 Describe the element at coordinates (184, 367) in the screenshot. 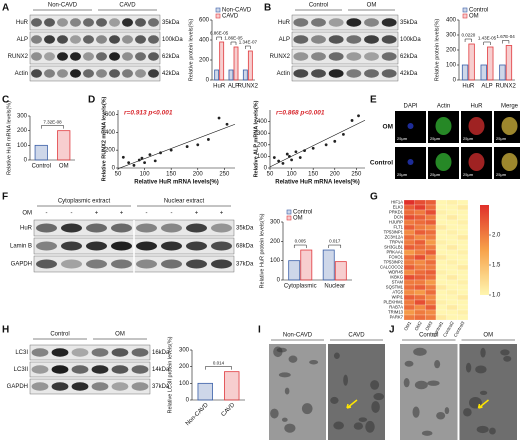

I see `y-tick-label: 200` at that location.